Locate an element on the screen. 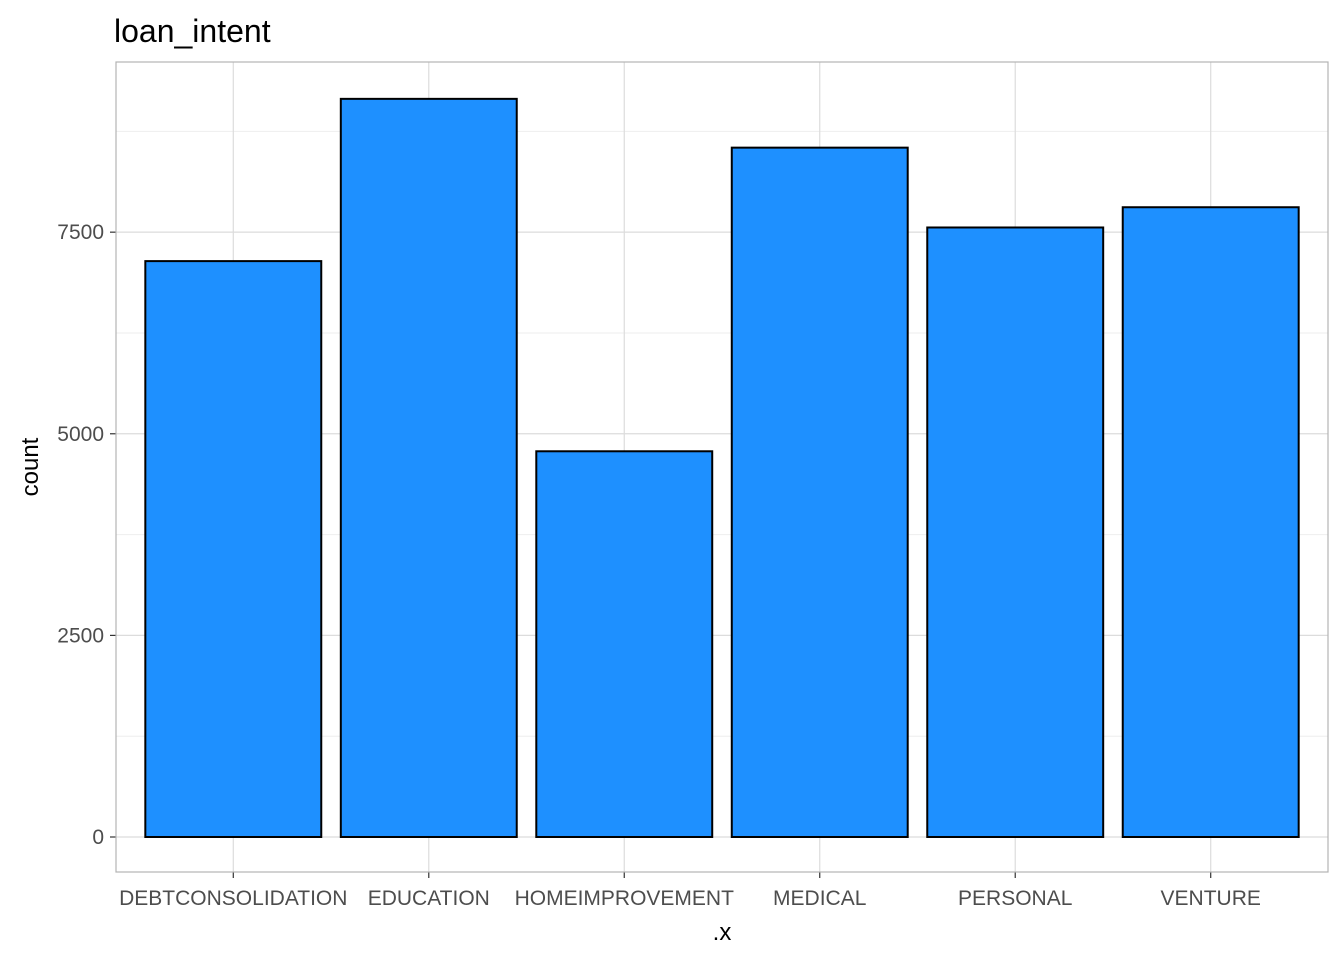 The image size is (1344, 965). x-tick-label: PERSONAL is located at coordinates (1015, 898).